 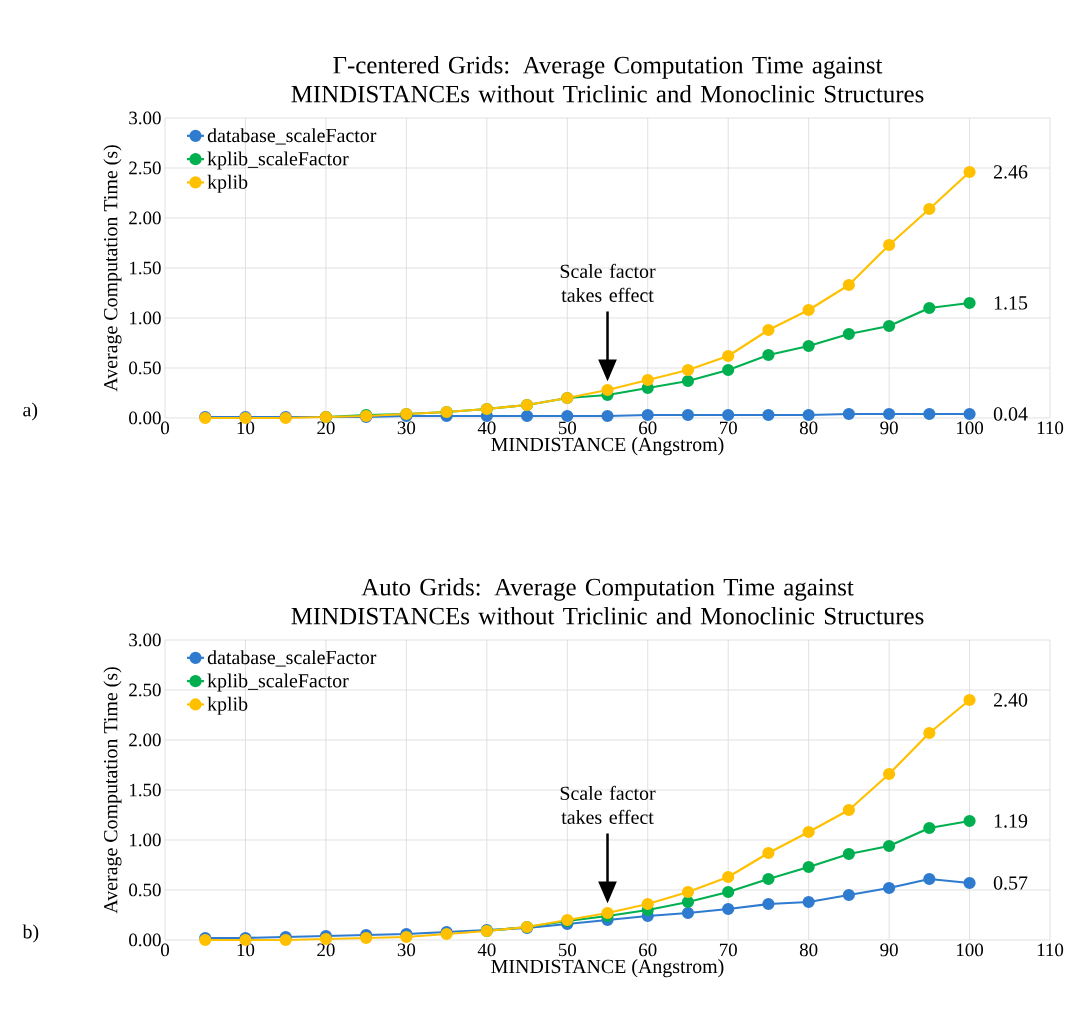 What do you see at coordinates (607, 601) in the screenshot?
I see `chart-title: Auto Grids: Average Computation Time against MINDISTANCEs without Triclinic and Monoclinic Structures` at bounding box center [607, 601].